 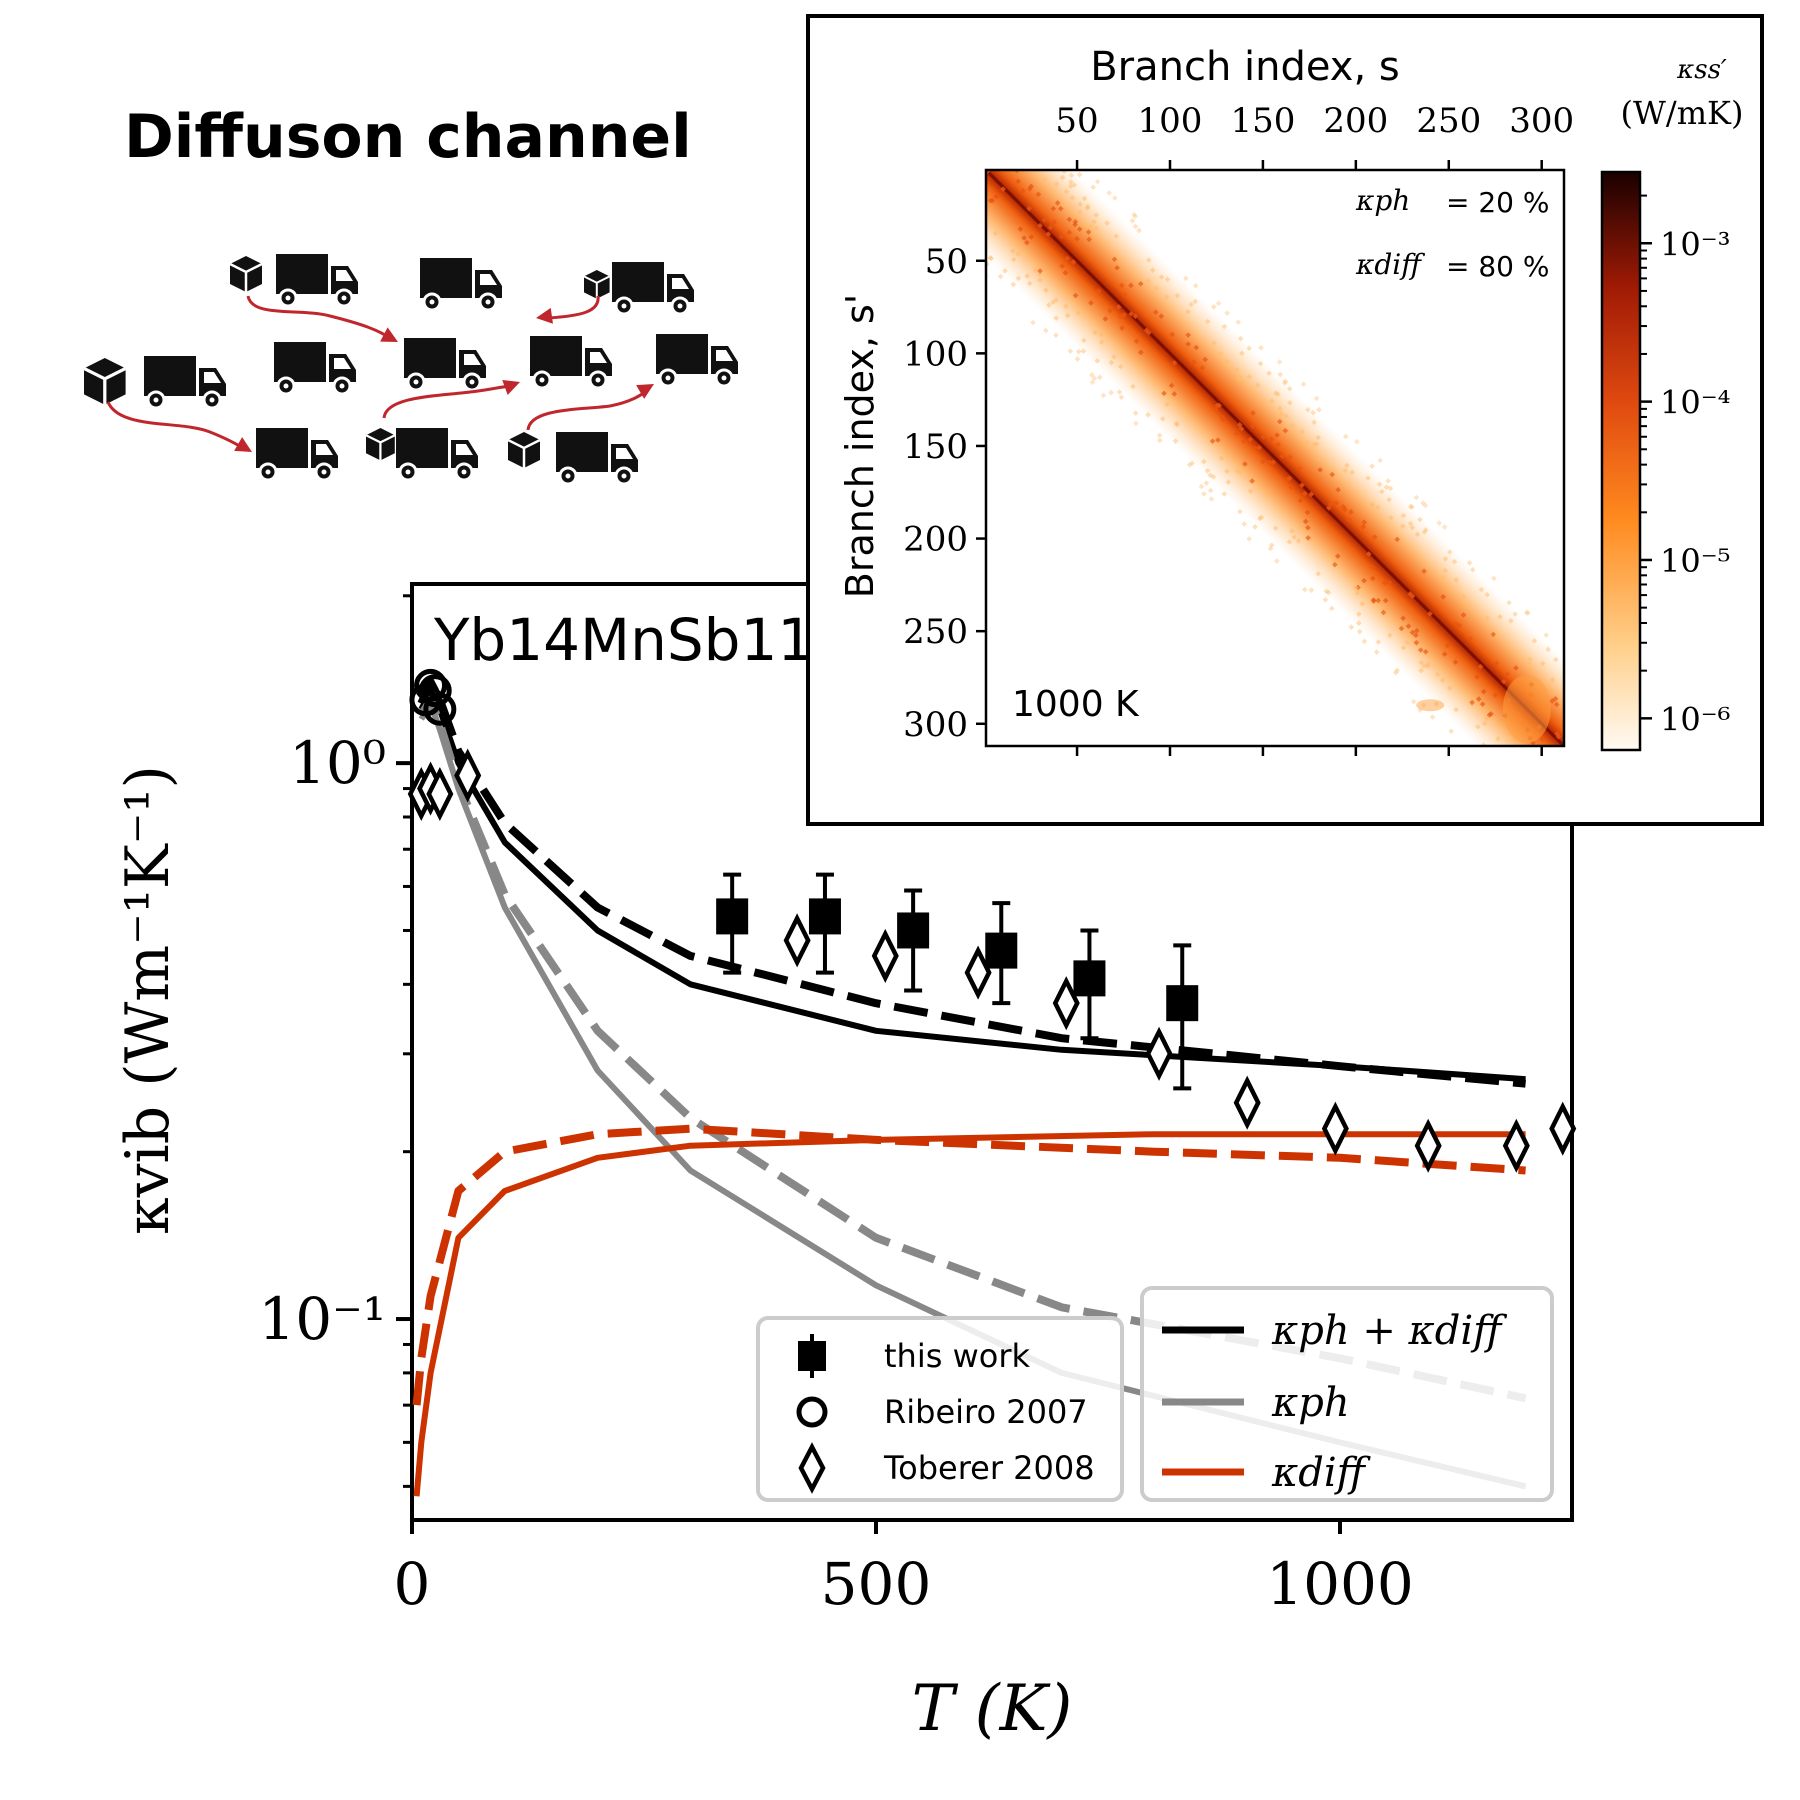 What do you see at coordinates (623, 640) in the screenshot?
I see `material-label: Yb14MnSb11` at bounding box center [623, 640].